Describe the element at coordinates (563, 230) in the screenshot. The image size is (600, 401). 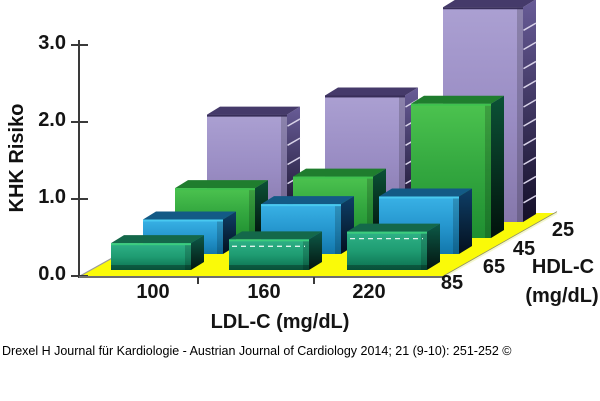
I see `z-tick-label-25: 25` at that location.